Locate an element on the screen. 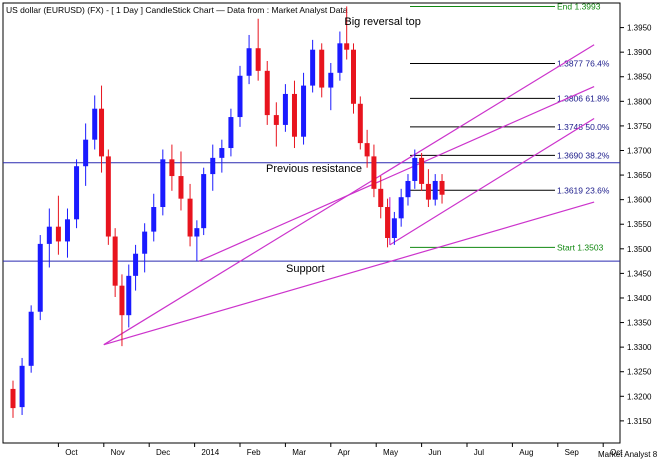 This screenshot has width=668, height=472. fib-label: 1.3690 38.2% is located at coordinates (583, 155).